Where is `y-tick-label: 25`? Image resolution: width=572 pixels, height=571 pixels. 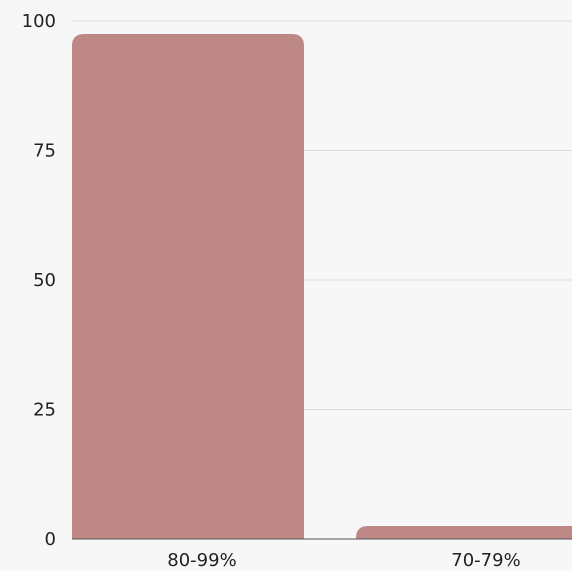
y-tick-label: 25 is located at coordinates (44, 410).